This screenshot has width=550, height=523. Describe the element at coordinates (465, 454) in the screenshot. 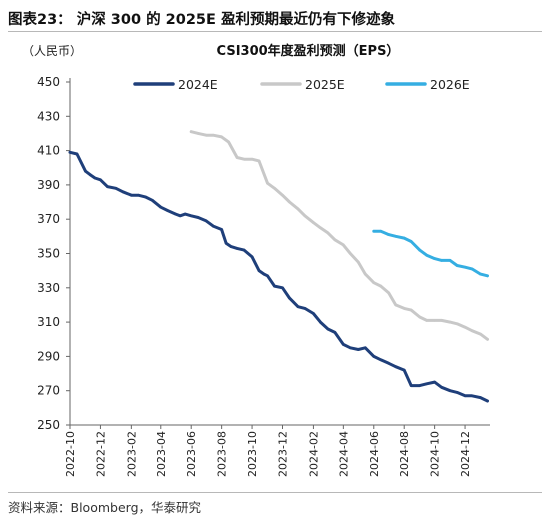

I see `x-tick-label: 2024-12` at that location.